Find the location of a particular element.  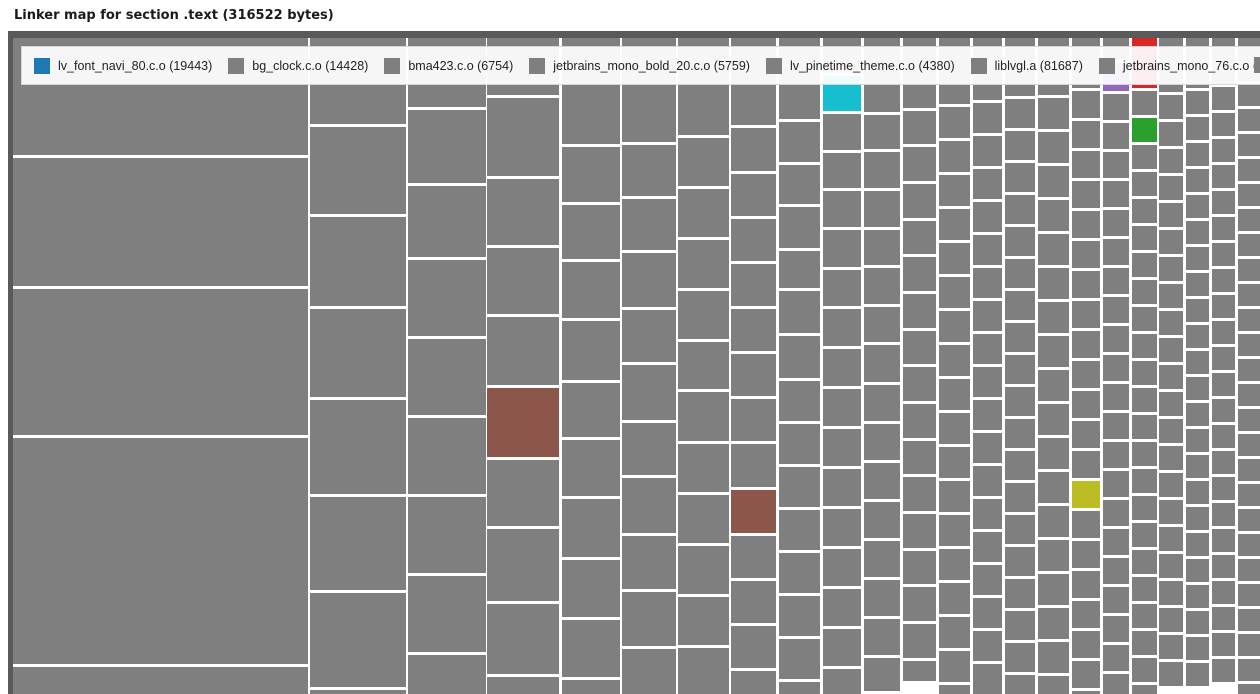

legend-item: bma423.c.o (6754) is located at coordinates (449, 65).